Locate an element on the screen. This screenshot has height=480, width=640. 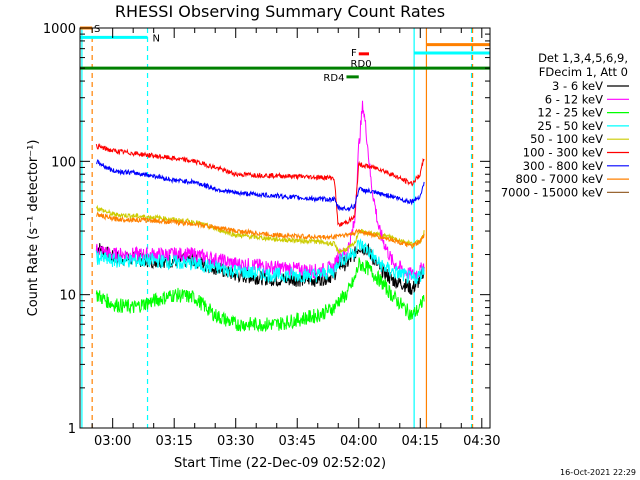
x-tick-label-3: 03:45 is located at coordinates (297, 441).